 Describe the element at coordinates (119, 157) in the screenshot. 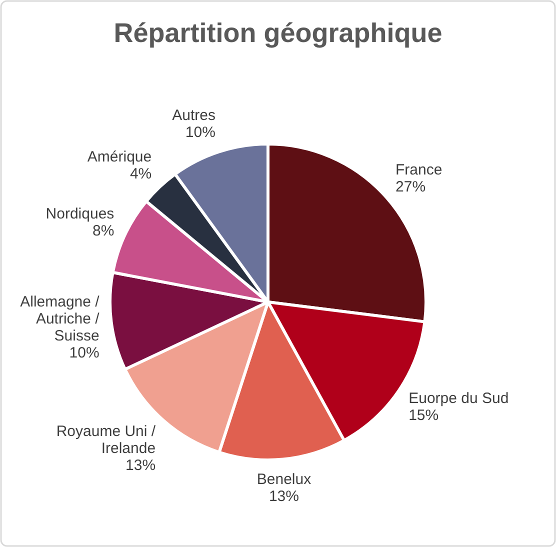

I see `slice-label: Amérique` at that location.